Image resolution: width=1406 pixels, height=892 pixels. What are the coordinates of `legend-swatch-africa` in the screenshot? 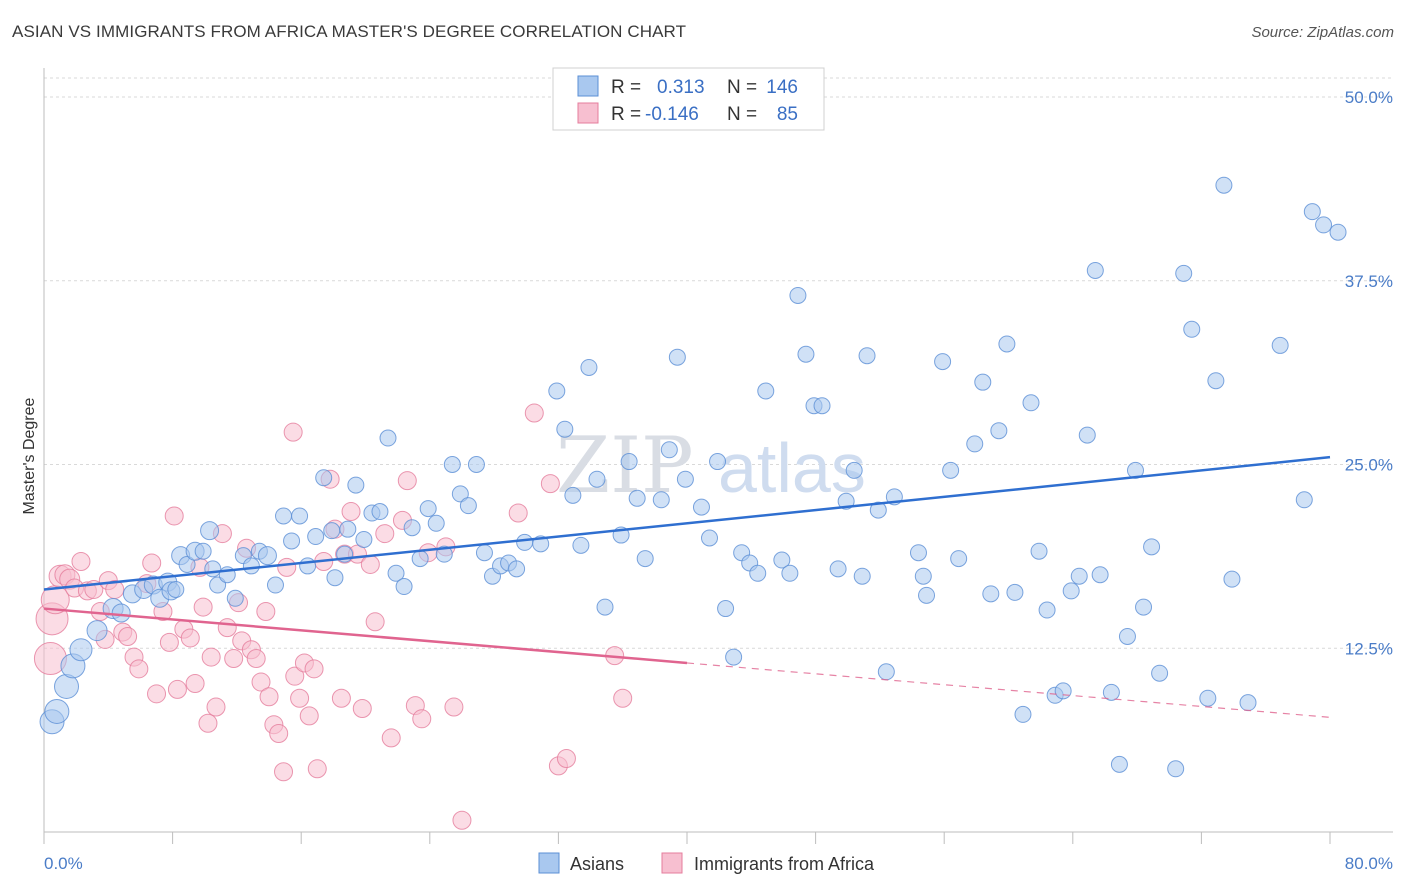 It's located at (588, 113).